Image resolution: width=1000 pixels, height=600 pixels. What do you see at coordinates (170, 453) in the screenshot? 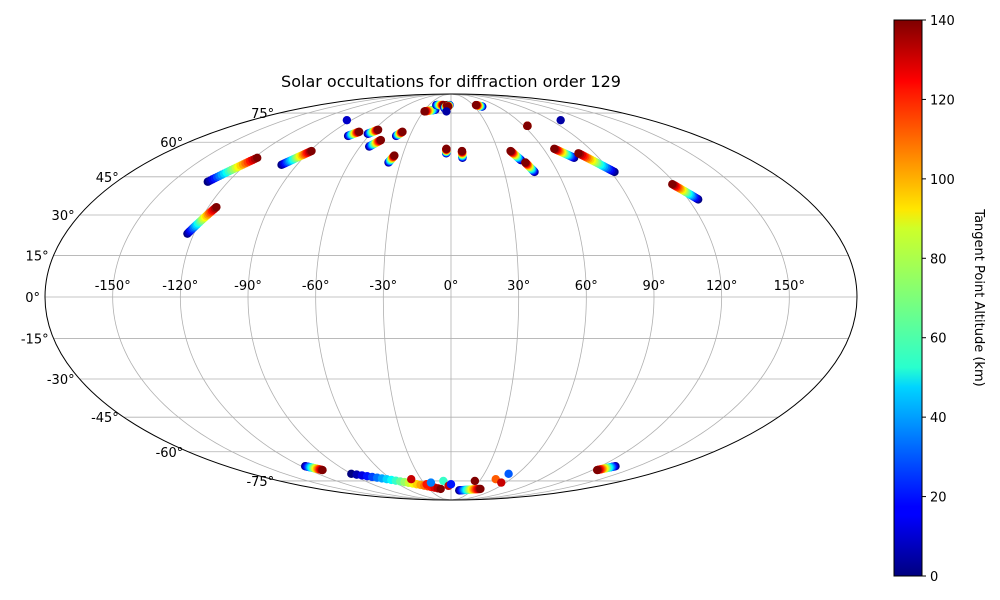
I see `latitude-tick-label: -60°` at bounding box center [170, 453].